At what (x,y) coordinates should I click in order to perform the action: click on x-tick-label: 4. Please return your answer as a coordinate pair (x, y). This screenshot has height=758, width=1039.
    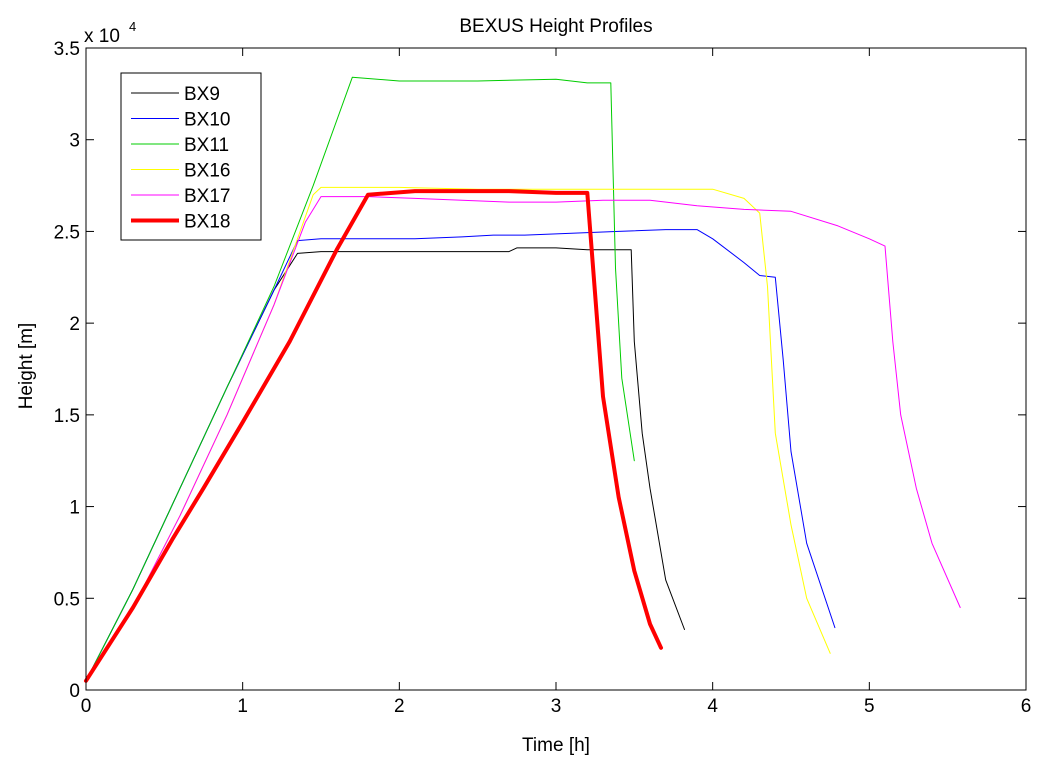
    Looking at the image, I should click on (712, 706).